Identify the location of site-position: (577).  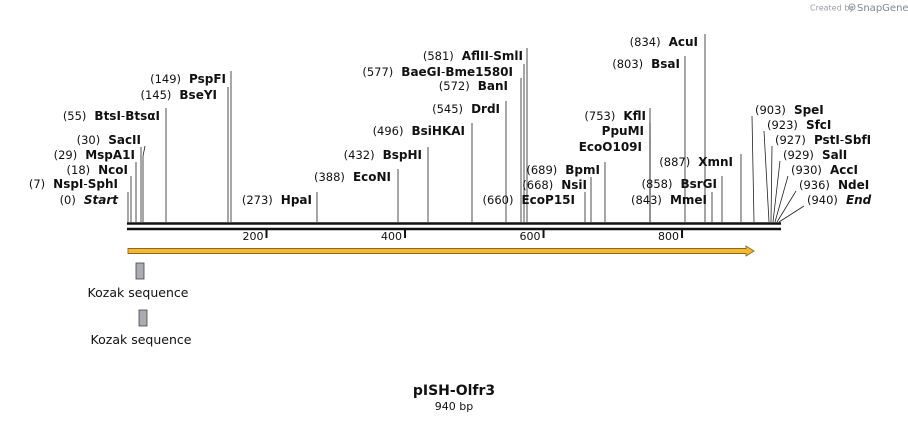
(377, 72).